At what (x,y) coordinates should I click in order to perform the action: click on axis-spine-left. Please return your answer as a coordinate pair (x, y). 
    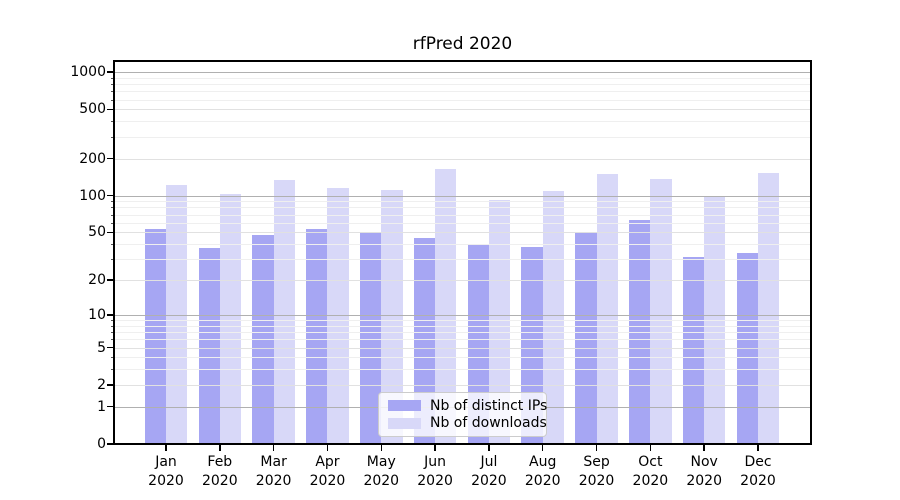
    Looking at the image, I should click on (114, 252).